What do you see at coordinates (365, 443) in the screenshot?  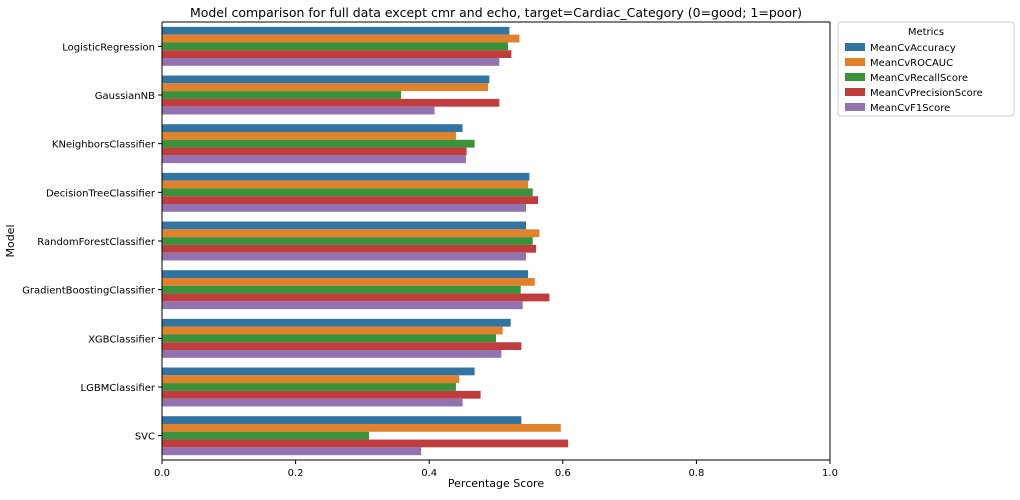 I see `bar-SVC-MeanCvPrecisionScore` at bounding box center [365, 443].